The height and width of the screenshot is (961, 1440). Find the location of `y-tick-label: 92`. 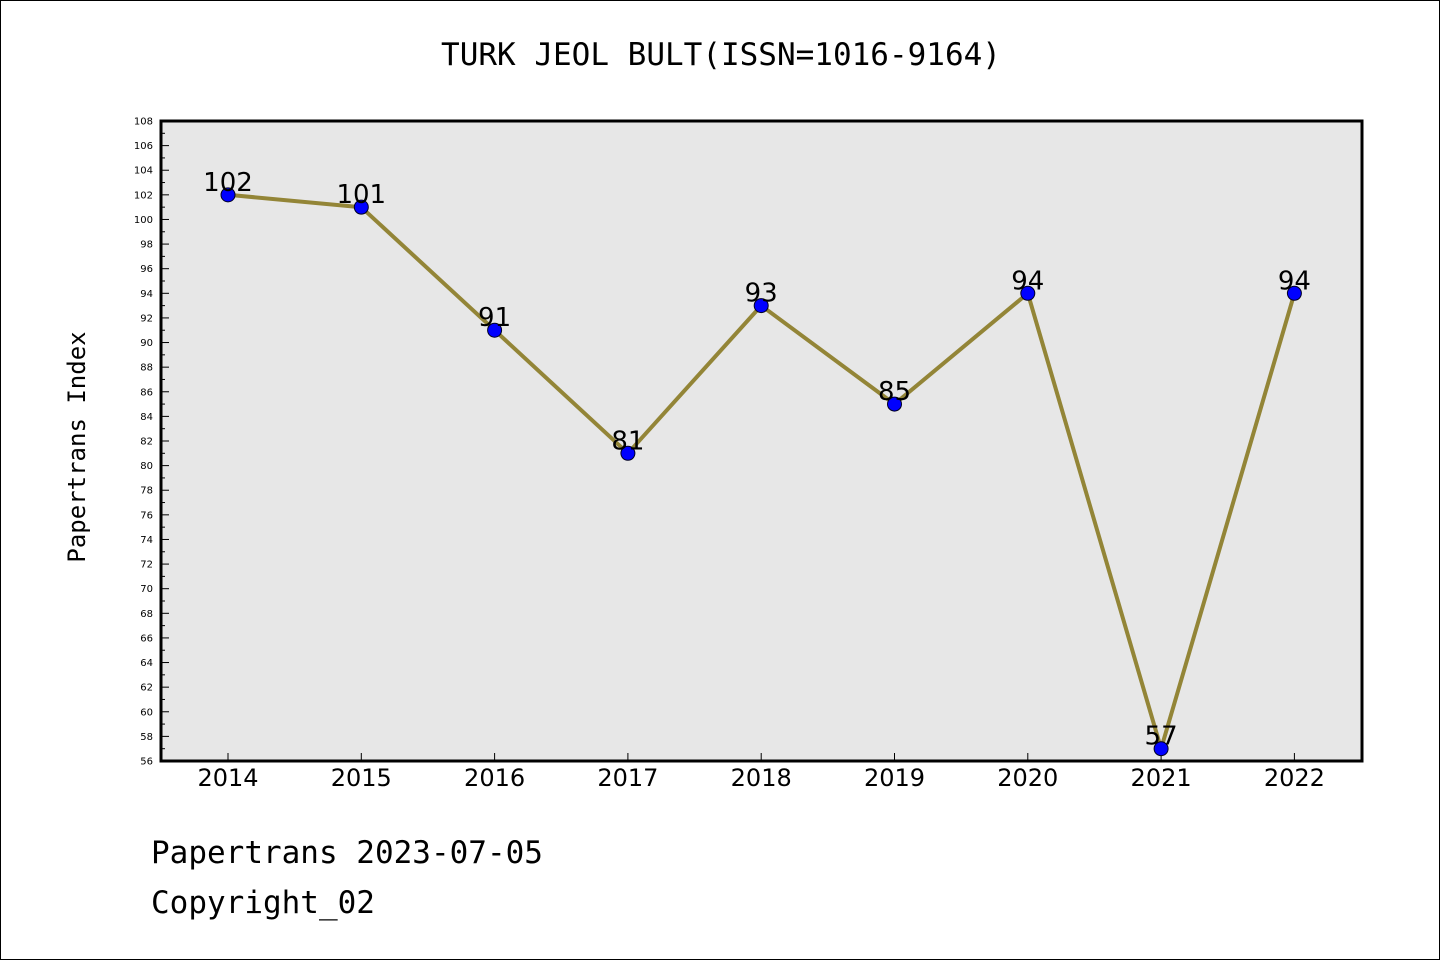

y-tick-label: 92 is located at coordinates (146, 318).